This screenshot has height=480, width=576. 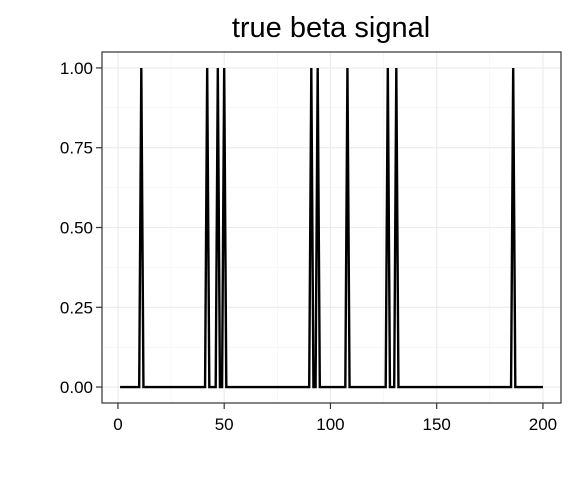 What do you see at coordinates (117, 424) in the screenshot?
I see `x-tick-label: 0` at bounding box center [117, 424].